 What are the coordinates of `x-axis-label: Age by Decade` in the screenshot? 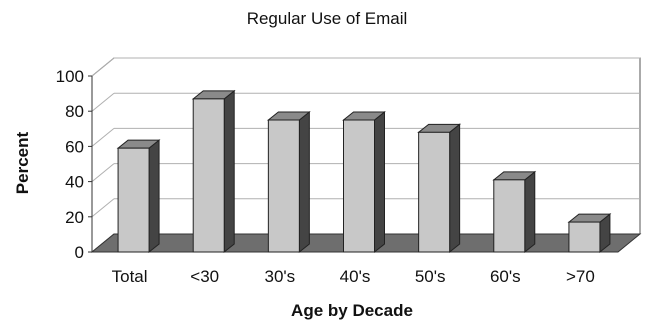 It's located at (352, 310).